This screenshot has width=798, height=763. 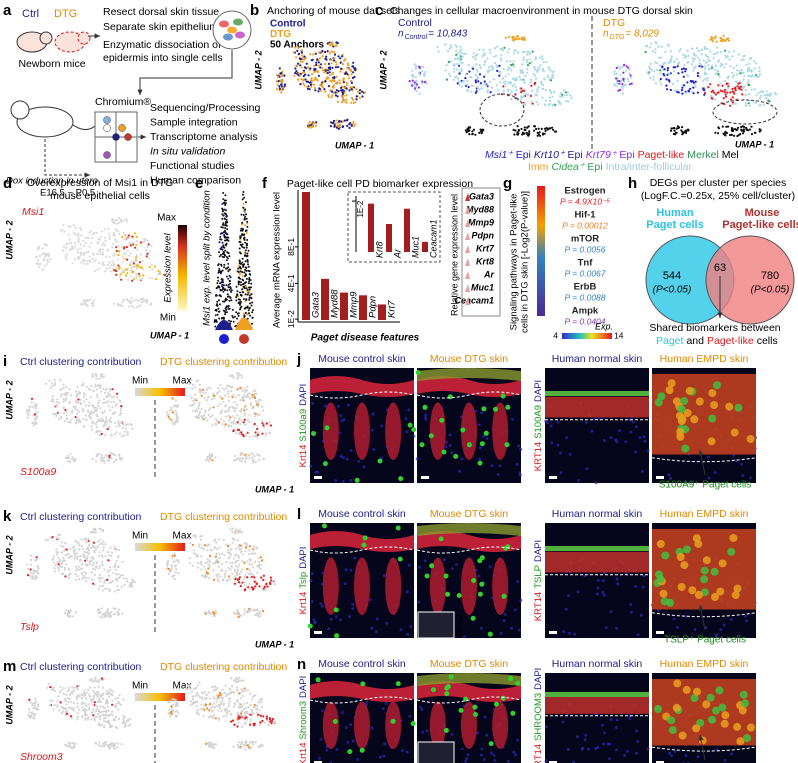 What do you see at coordinates (695, 341) in the screenshot?
I see `label: and` at bounding box center [695, 341].